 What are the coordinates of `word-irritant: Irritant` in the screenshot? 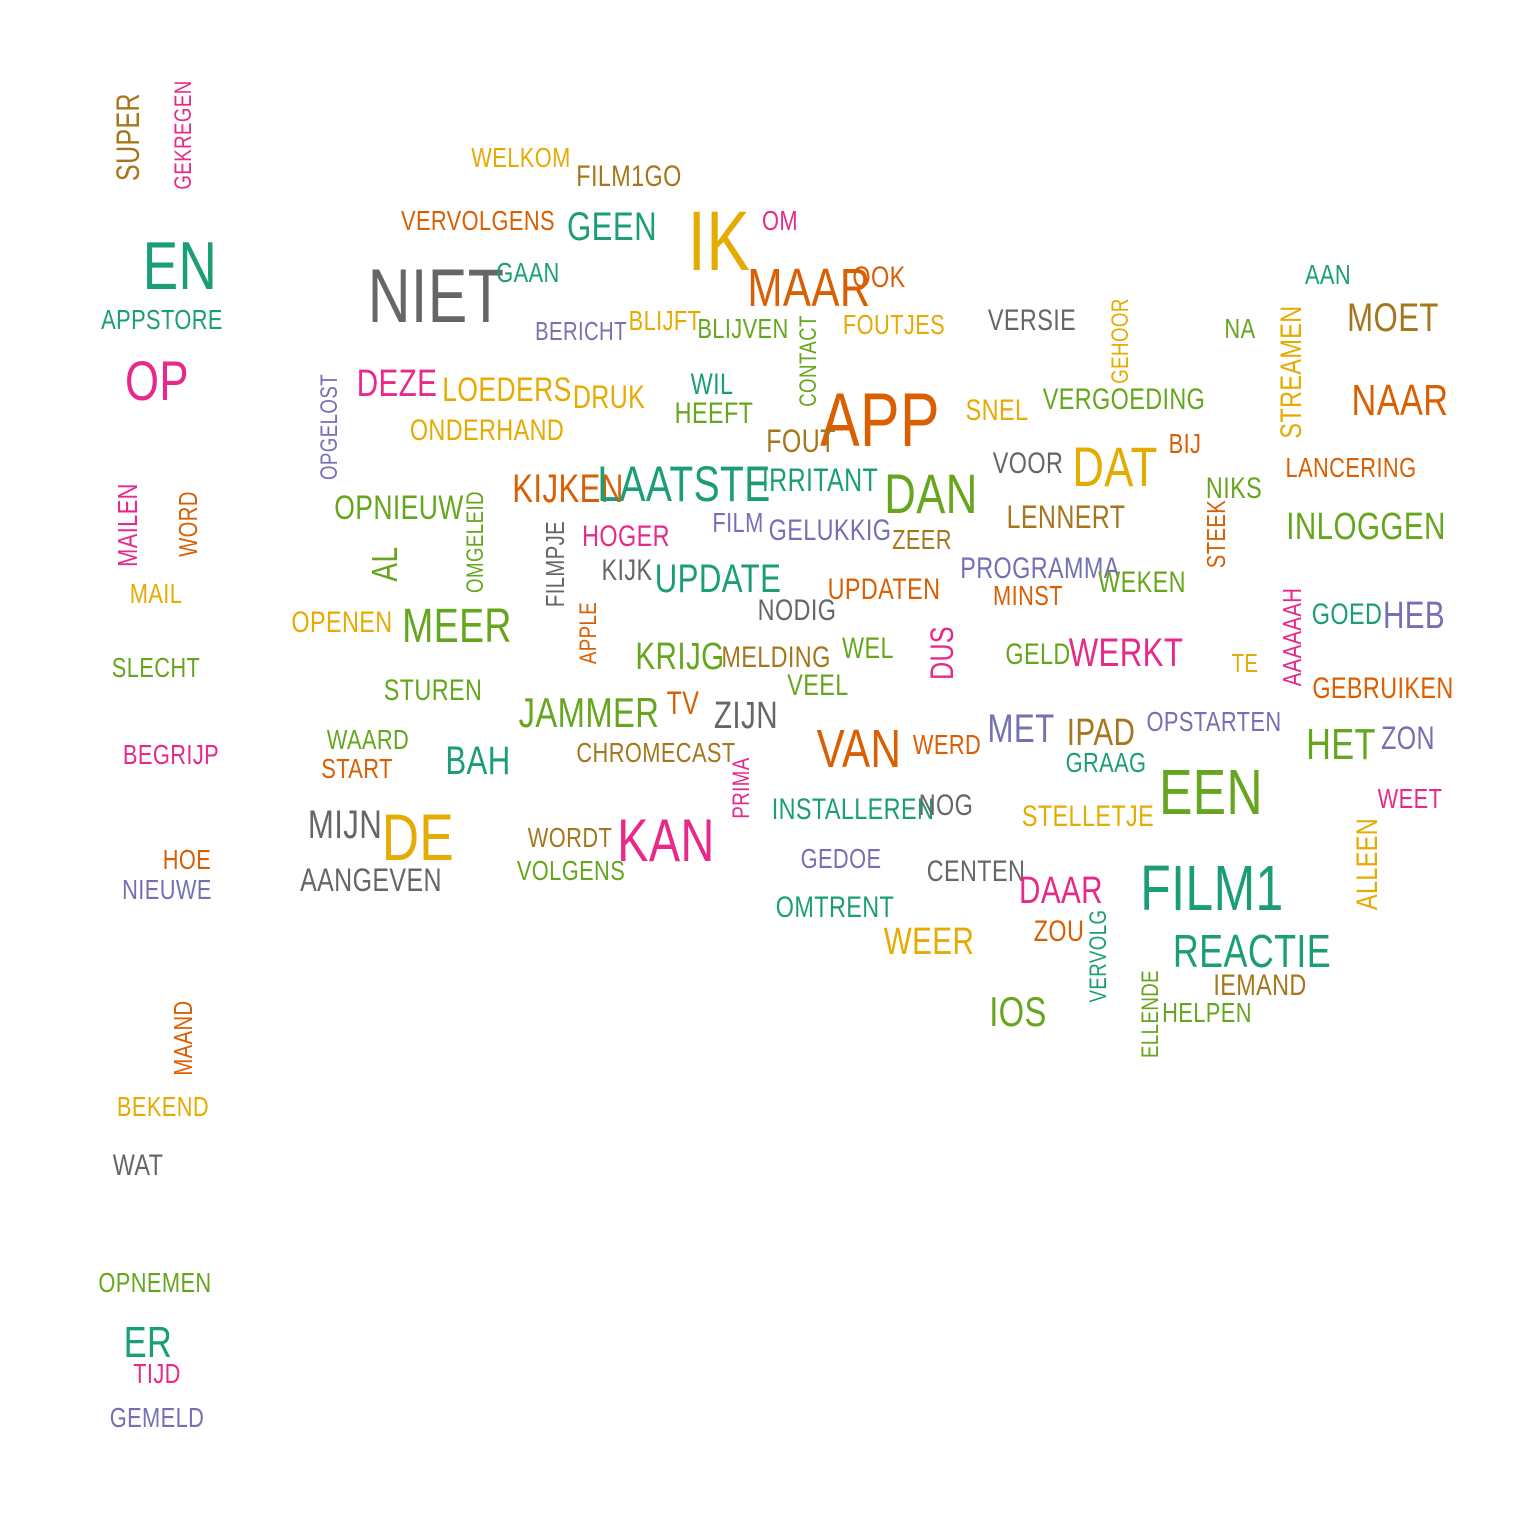 It's located at (820, 480).